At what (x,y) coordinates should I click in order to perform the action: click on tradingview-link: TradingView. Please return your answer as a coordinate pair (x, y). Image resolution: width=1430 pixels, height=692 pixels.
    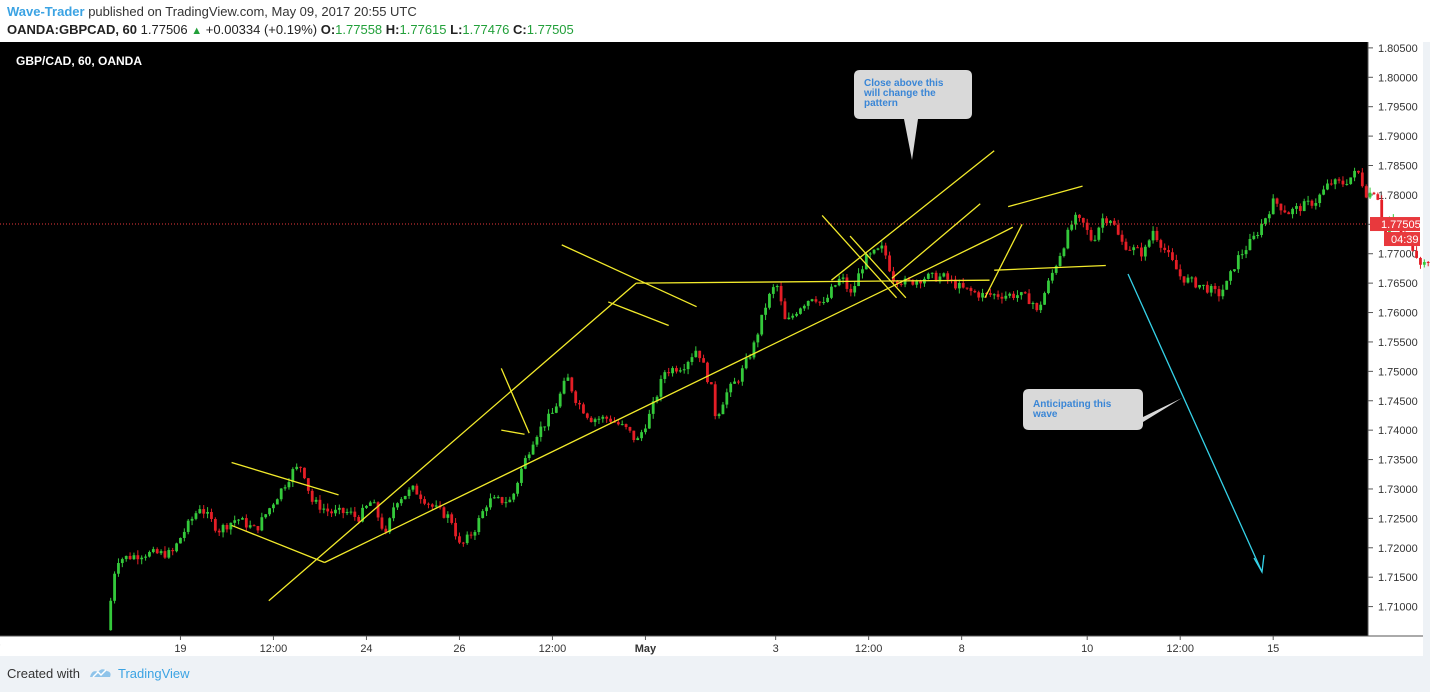
    Looking at the image, I should click on (154, 673).